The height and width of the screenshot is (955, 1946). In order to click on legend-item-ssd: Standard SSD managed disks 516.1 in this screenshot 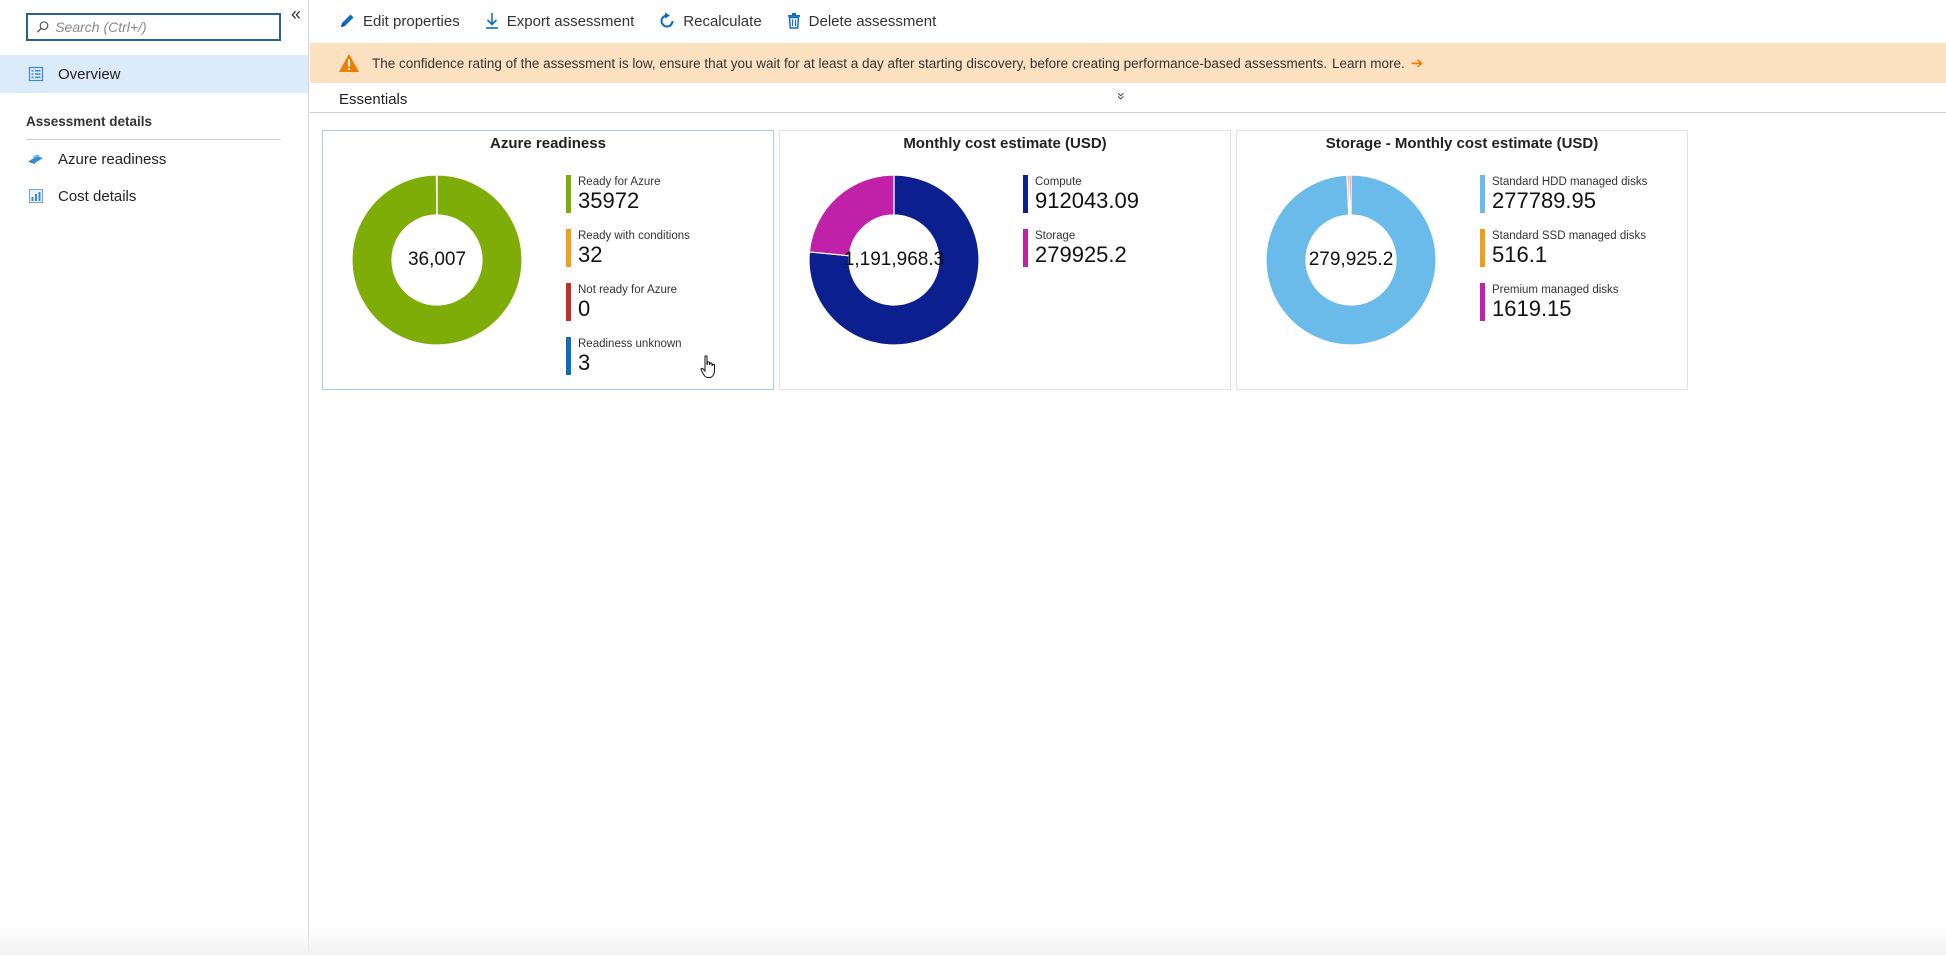, I will do `click(1563, 256)`.